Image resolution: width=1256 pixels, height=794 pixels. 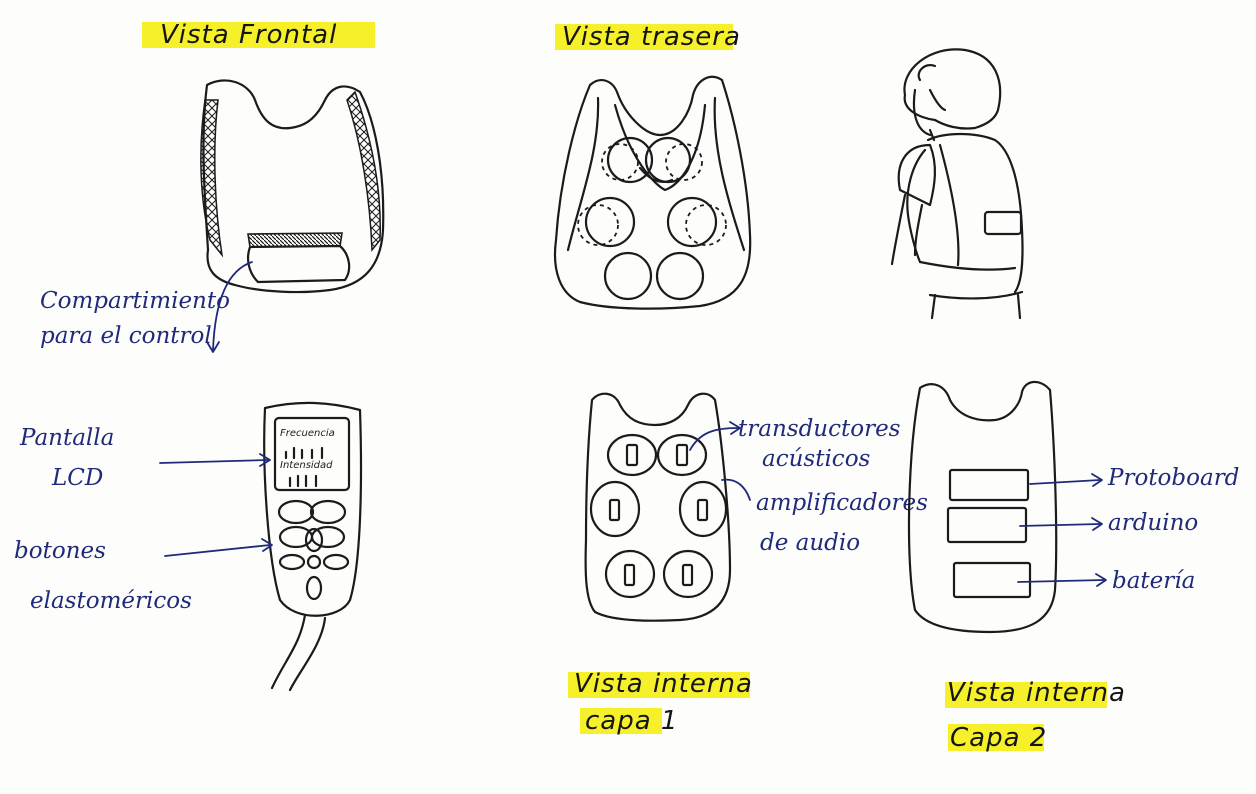 What do you see at coordinates (336, 562) in the screenshot?
I see `controller-button-right` at bounding box center [336, 562].